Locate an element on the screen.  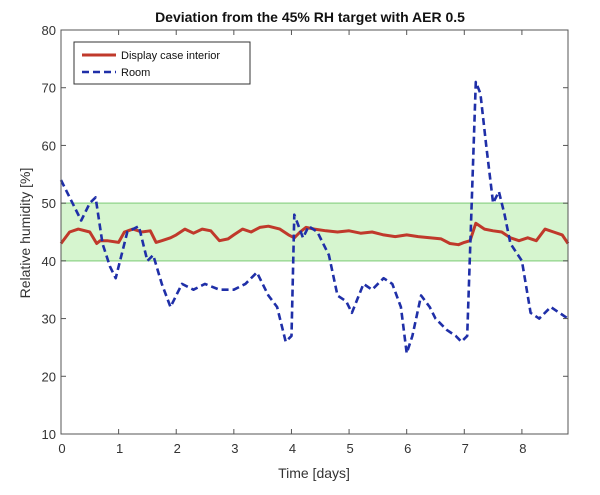
y-tick-label: 10 is located at coordinates (49, 434).